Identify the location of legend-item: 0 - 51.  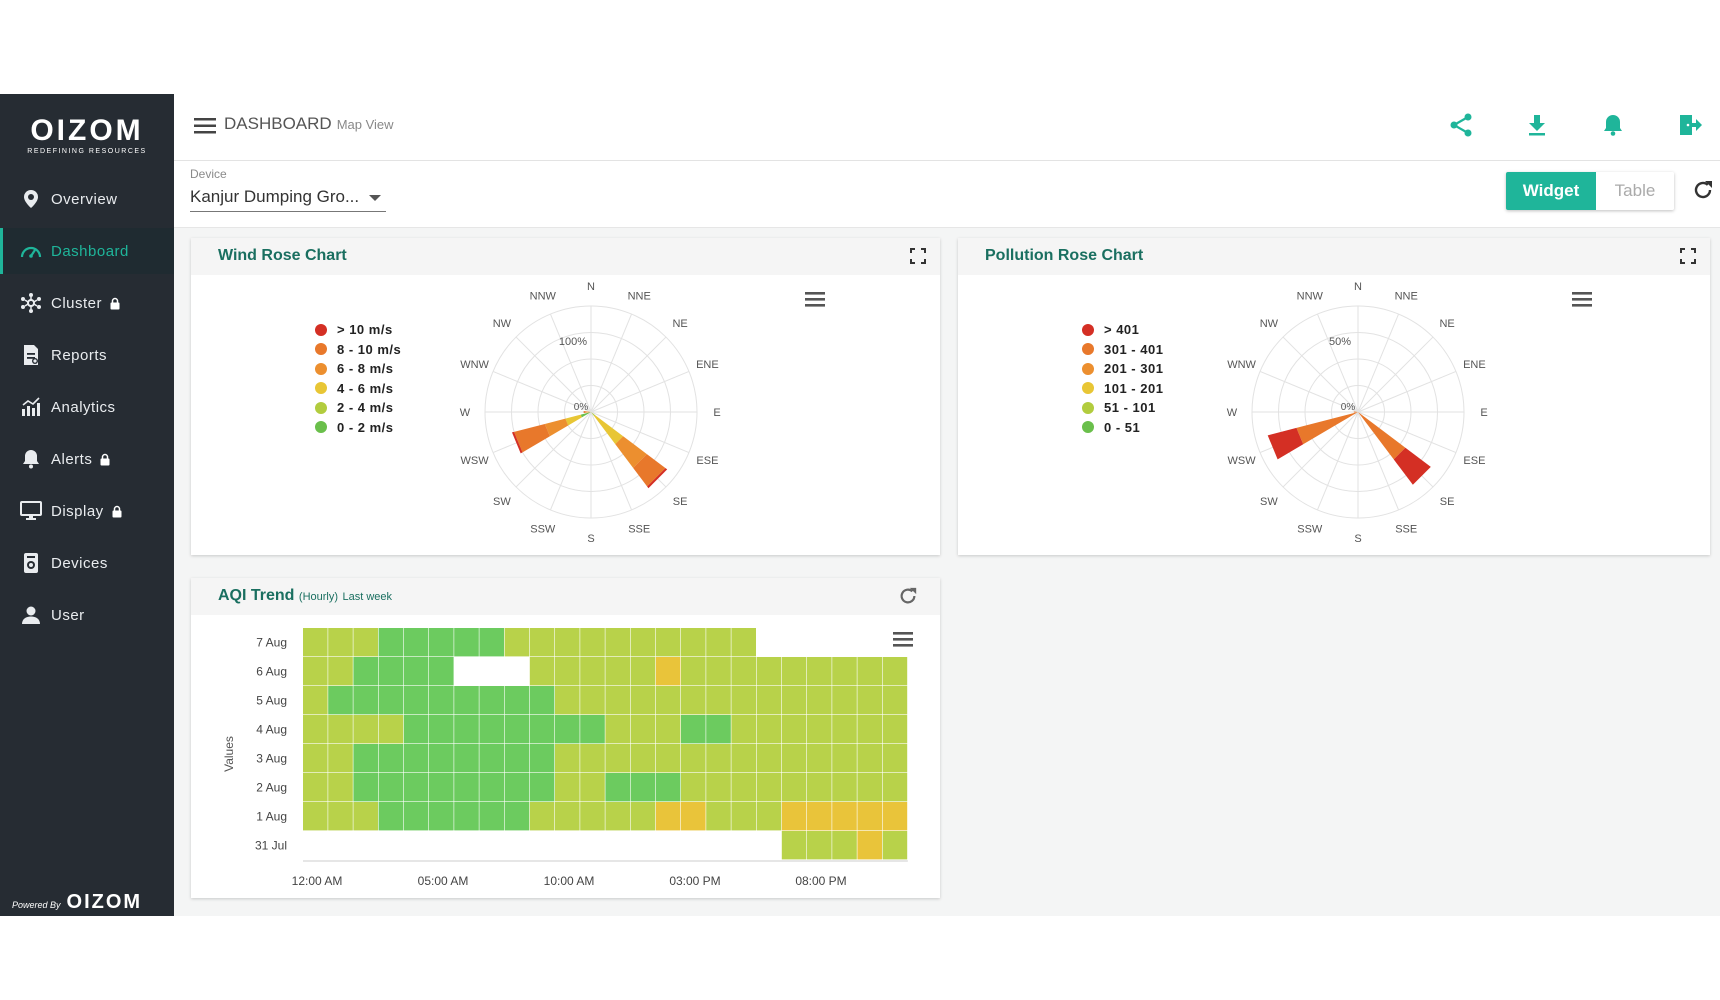
(1122, 428).